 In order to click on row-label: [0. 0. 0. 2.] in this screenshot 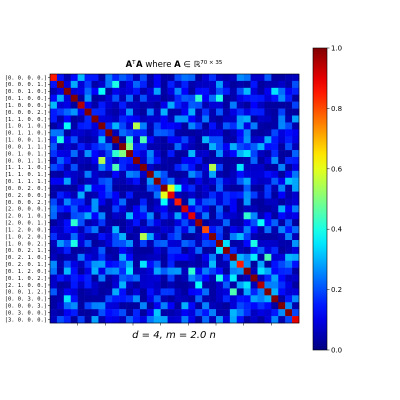, I will do `click(26, 203)`.